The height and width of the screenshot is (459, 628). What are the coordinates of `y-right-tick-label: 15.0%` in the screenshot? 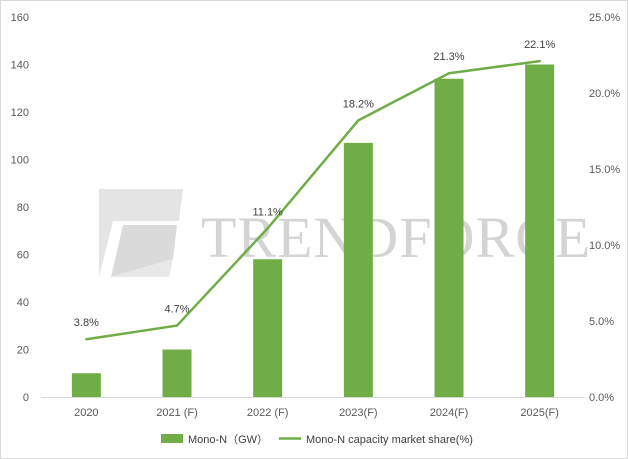 It's located at (604, 170).